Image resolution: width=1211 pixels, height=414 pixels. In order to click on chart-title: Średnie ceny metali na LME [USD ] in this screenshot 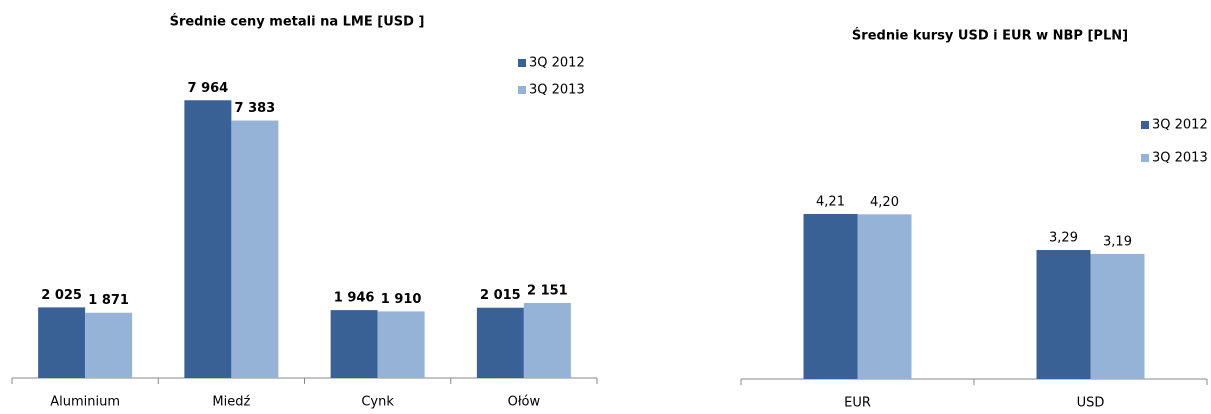, I will do `click(297, 22)`.